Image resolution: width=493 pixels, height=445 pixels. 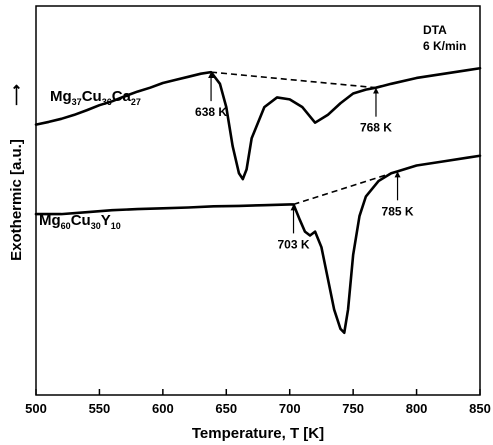 I want to click on annotation-label-0: 638 K, so click(x=211, y=112).